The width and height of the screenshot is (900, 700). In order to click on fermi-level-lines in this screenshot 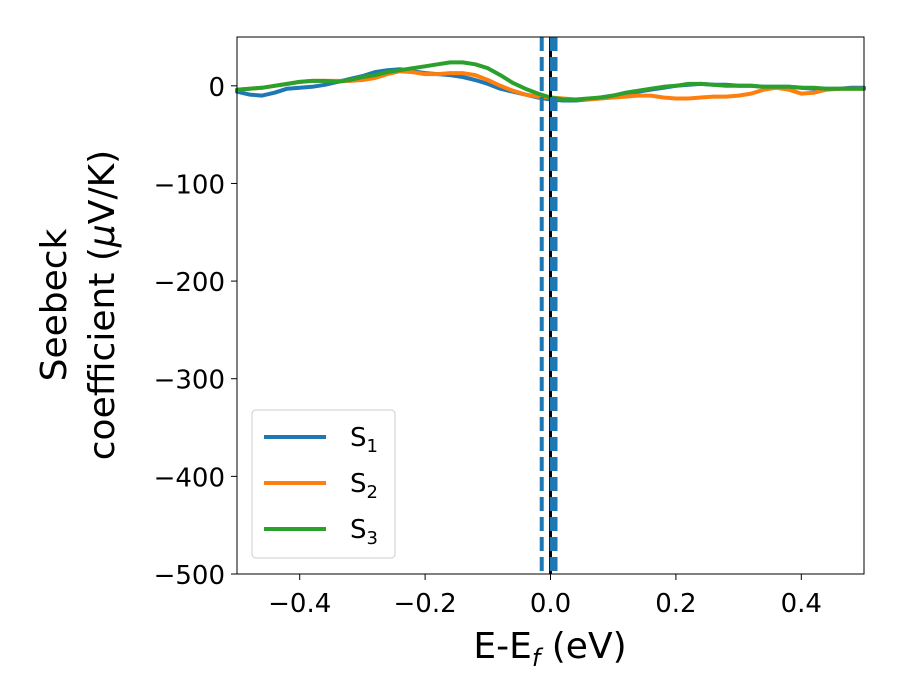, I will do `click(548, 305)`.